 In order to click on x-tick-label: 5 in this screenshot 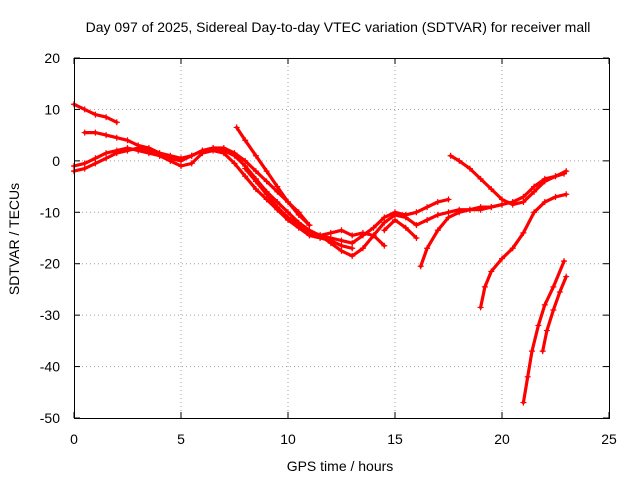, I will do `click(181, 439)`.